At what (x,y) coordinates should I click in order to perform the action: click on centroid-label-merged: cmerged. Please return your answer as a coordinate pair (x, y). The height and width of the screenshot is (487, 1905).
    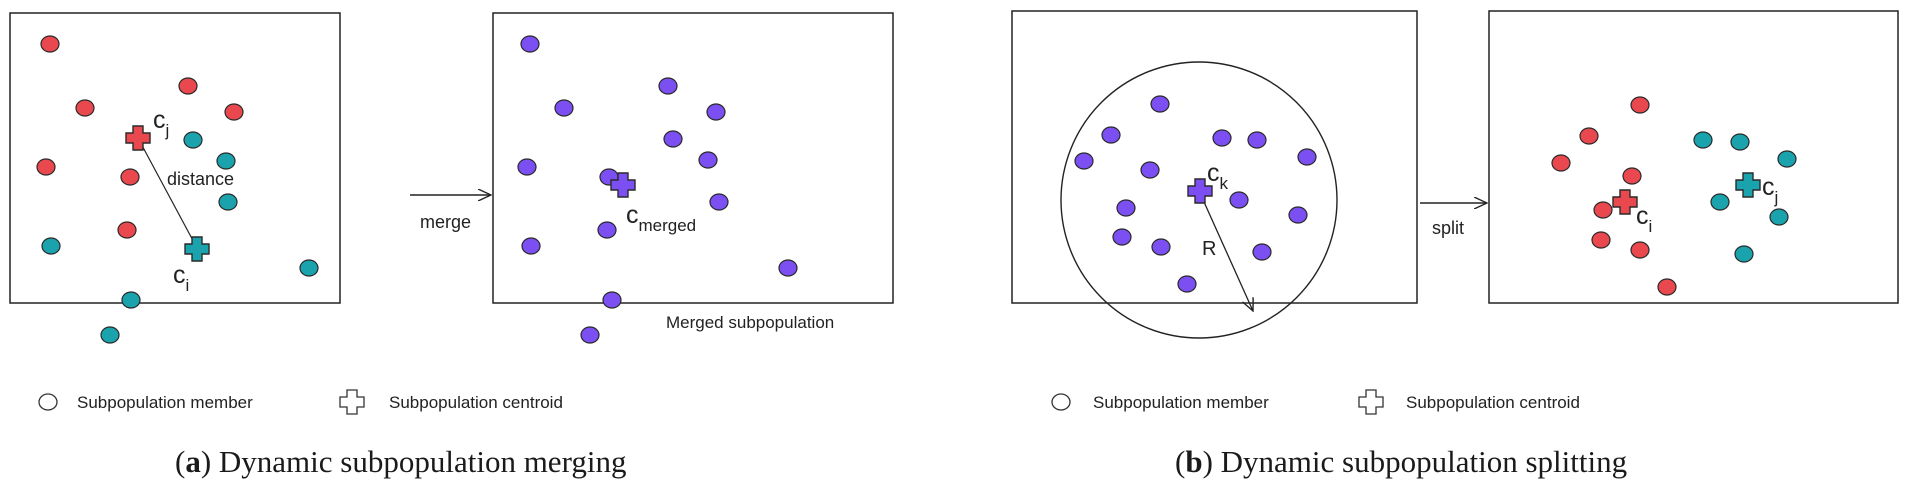
    Looking at the image, I should click on (661, 218).